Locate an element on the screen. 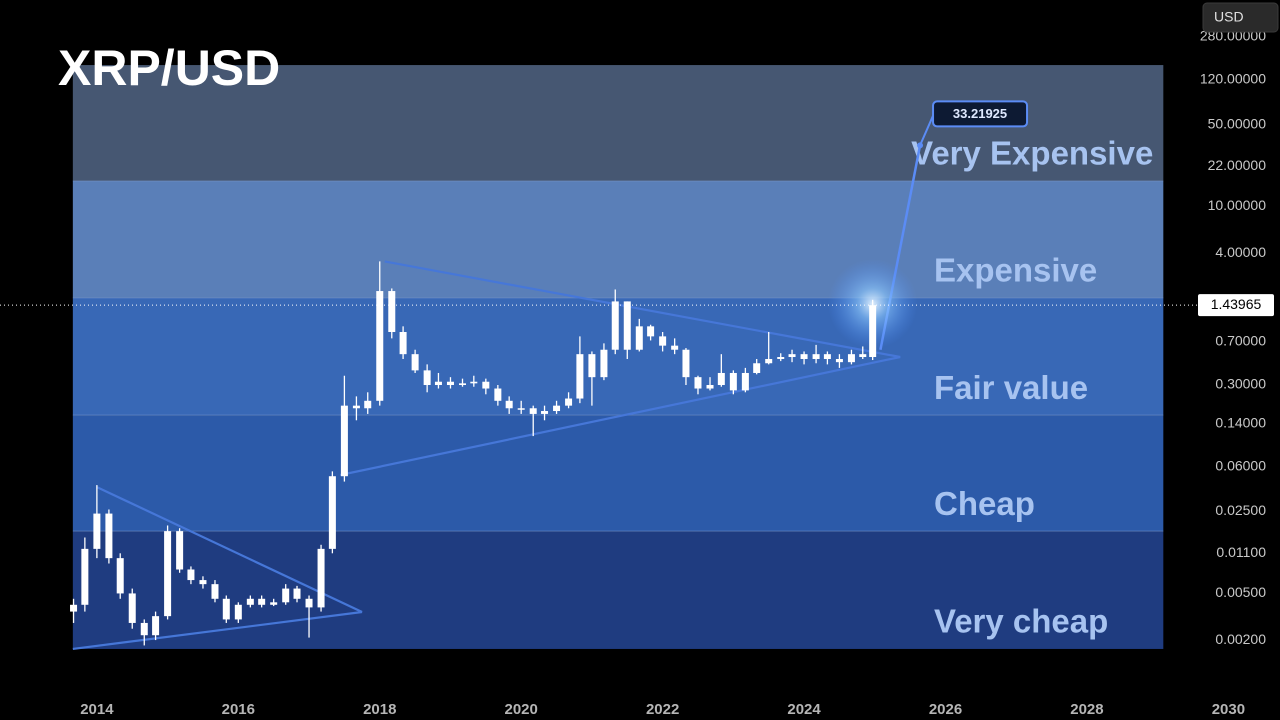 The width and height of the screenshot is (1280, 720). x-tick-label: 2018 is located at coordinates (379, 709).